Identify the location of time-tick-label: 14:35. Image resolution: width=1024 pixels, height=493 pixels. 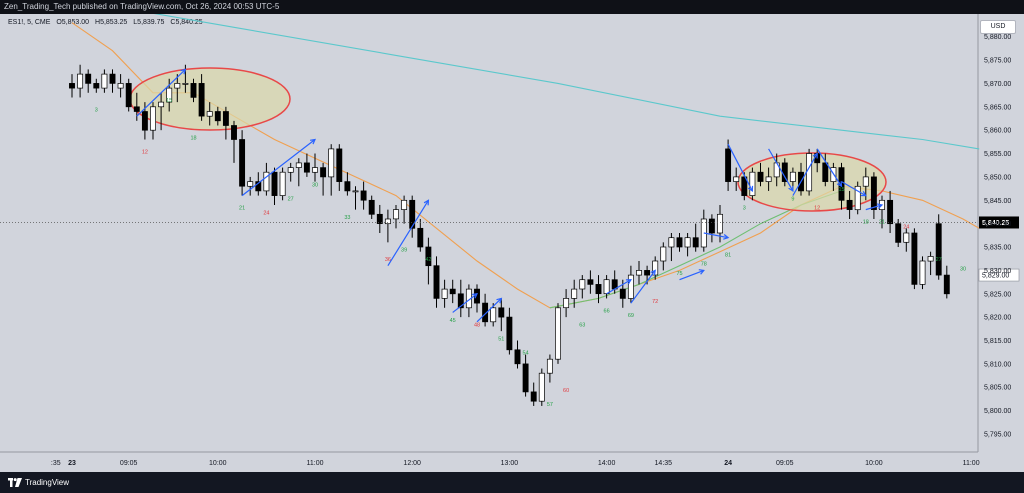
(664, 463).